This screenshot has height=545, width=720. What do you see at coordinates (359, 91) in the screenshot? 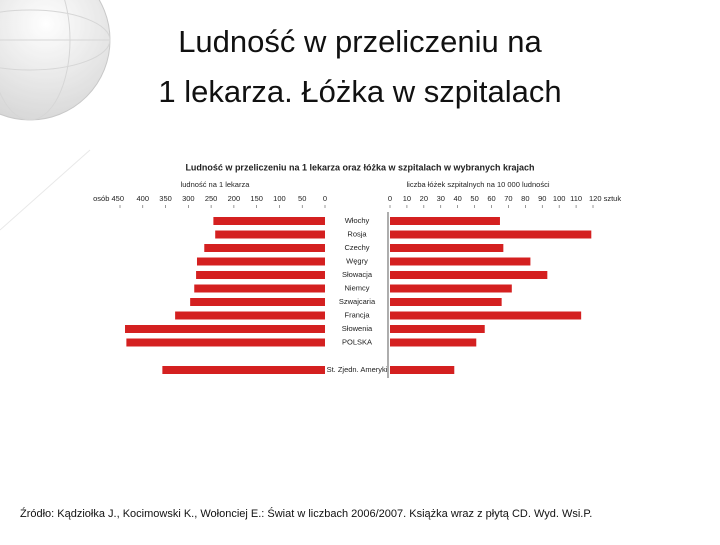
I see `slide-title: 1 lekarza. Łóżka w szpitalach` at bounding box center [359, 91].